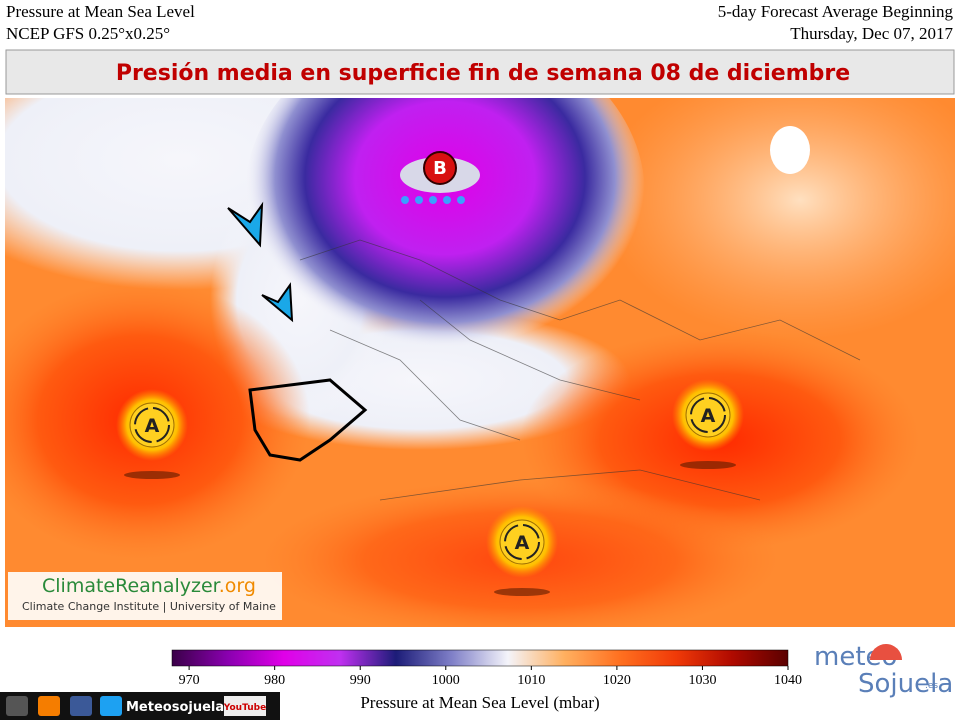  What do you see at coordinates (480, 658) in the screenshot?
I see `colorbar` at bounding box center [480, 658].